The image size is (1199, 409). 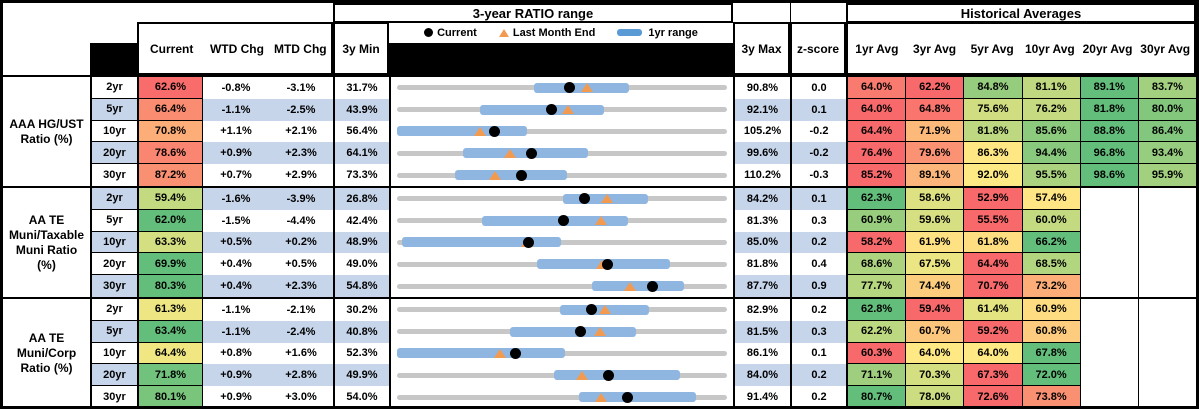 I want to click on range-bar-icon, so click(x=630, y=32).